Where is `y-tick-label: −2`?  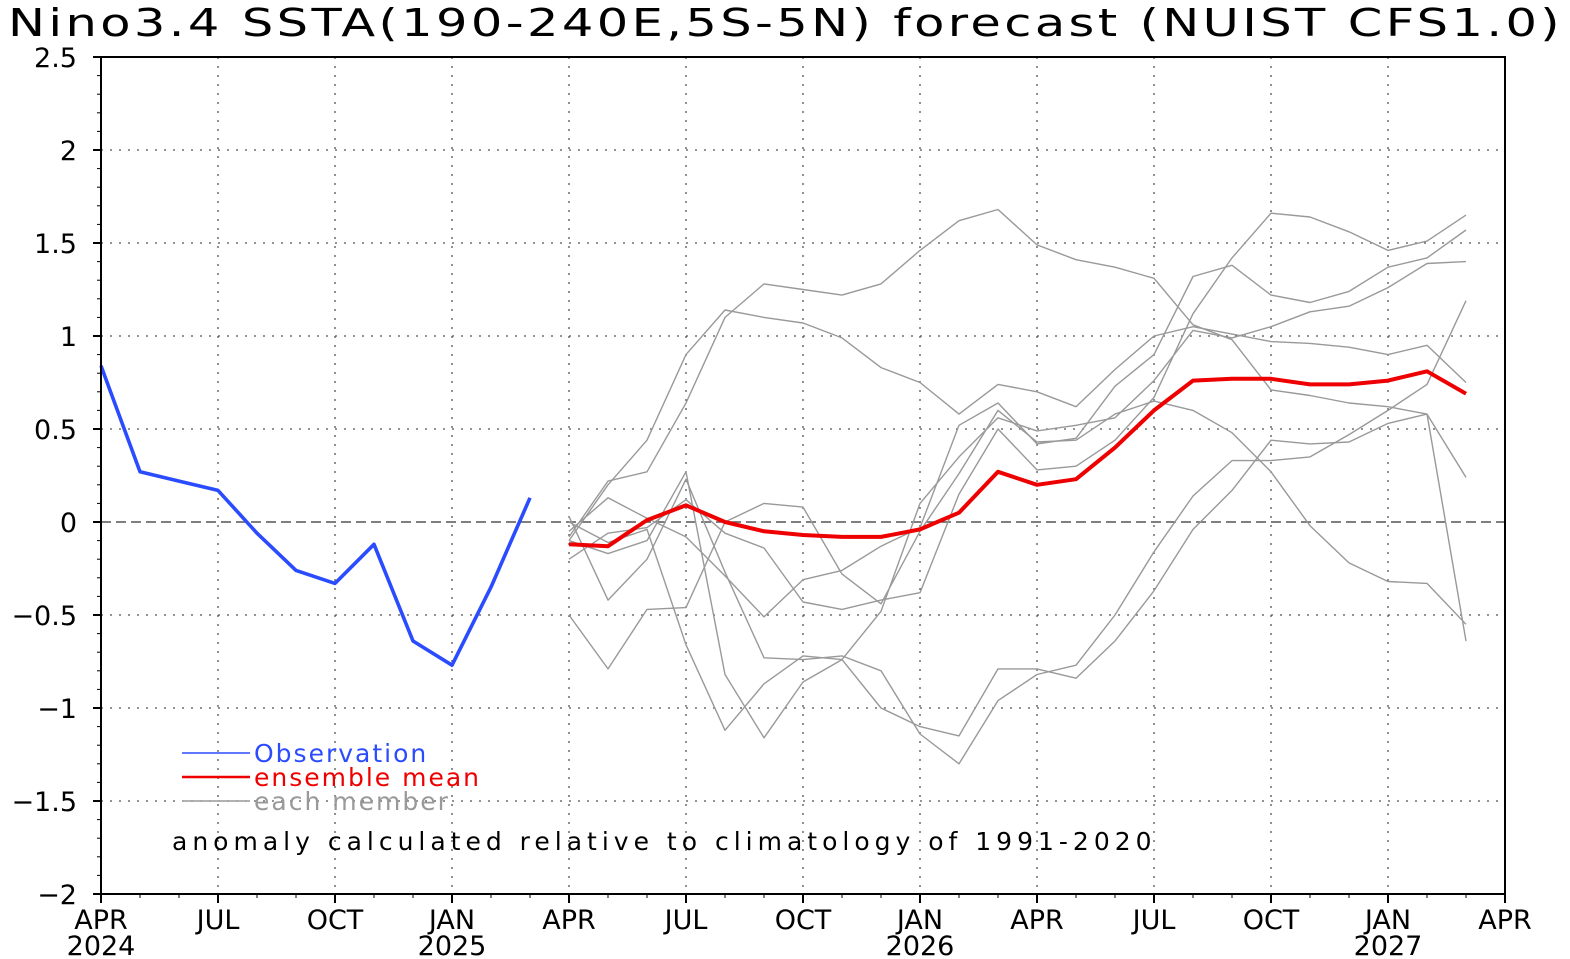 y-tick-label: −2 is located at coordinates (57, 895).